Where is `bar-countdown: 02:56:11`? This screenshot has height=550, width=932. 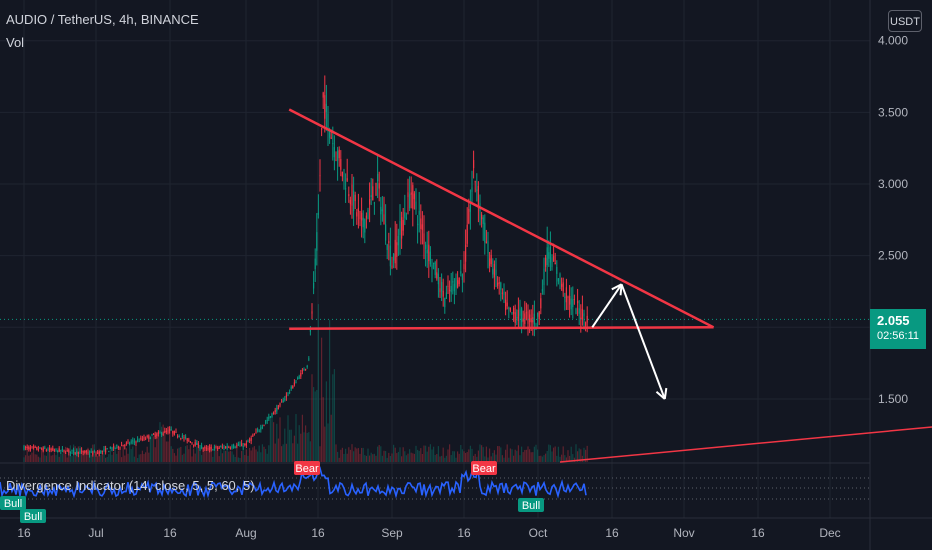 bar-countdown: 02:56:11 is located at coordinates (898, 336).